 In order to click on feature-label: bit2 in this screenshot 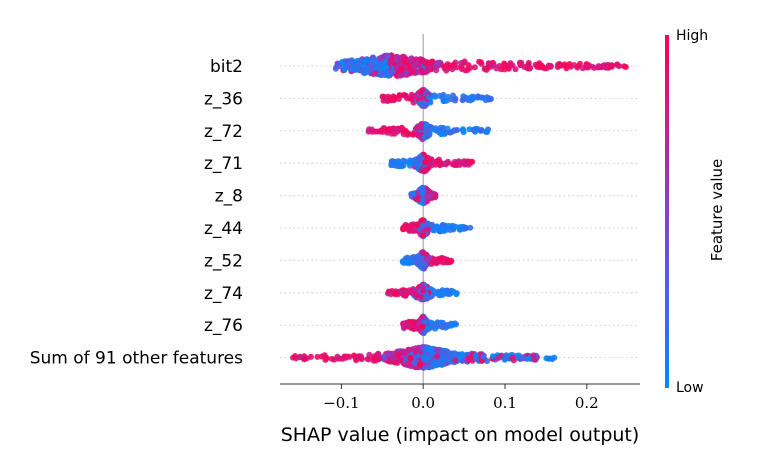, I will do `click(226, 67)`.